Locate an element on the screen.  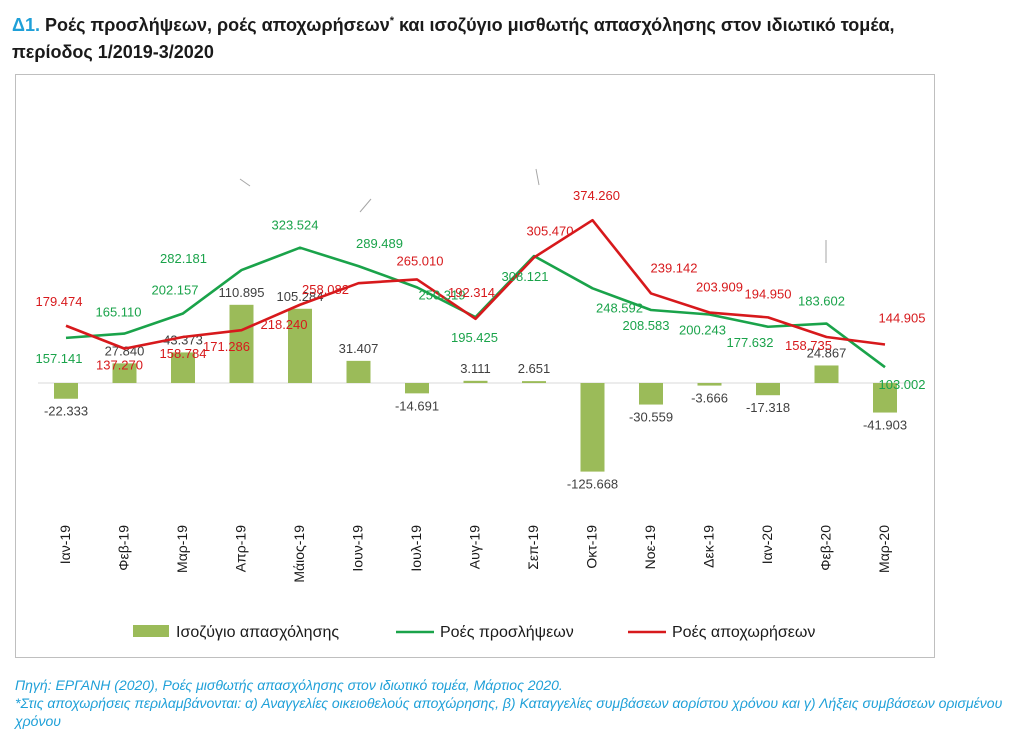
separations-label: 158.784 is located at coordinates (183, 353).